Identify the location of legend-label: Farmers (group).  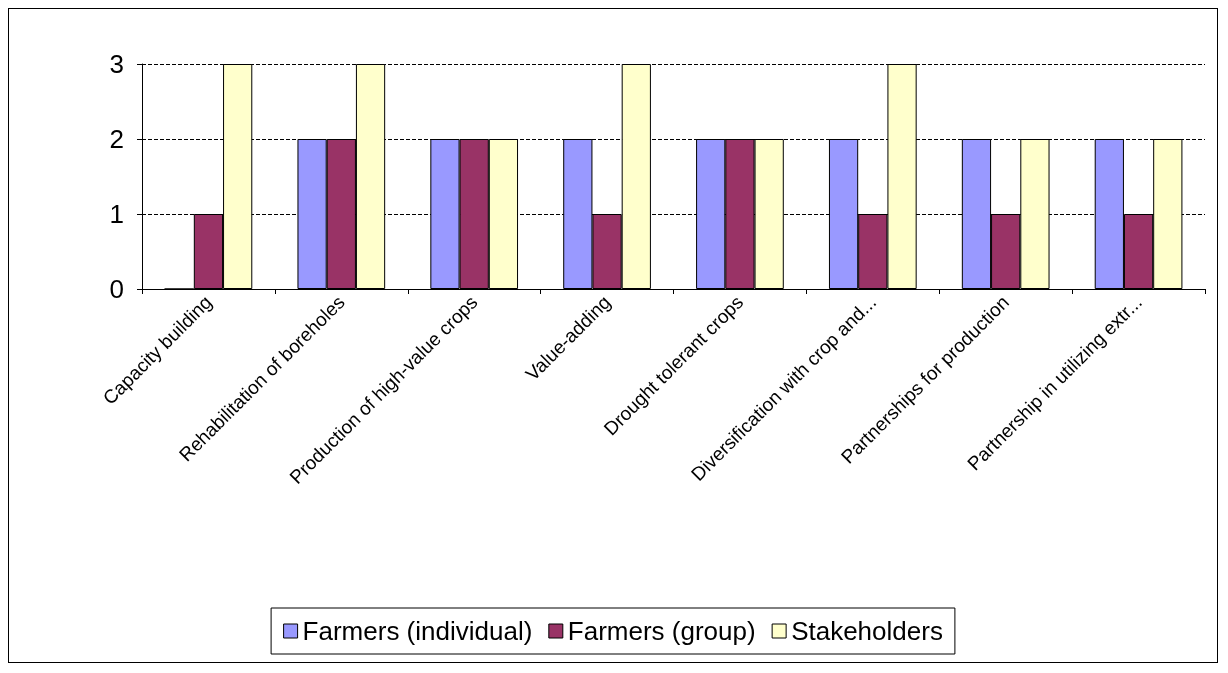
(661, 631).